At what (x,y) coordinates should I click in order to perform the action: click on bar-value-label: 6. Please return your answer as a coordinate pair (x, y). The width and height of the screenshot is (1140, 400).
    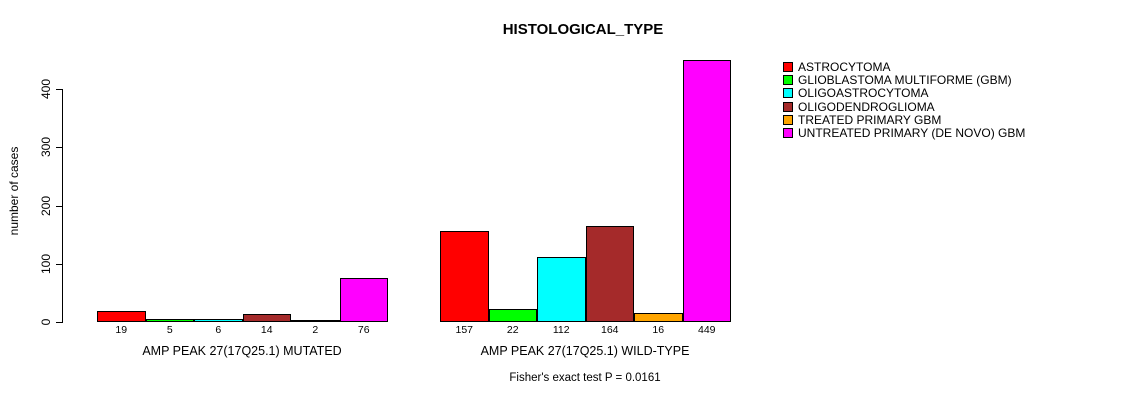
    Looking at the image, I should click on (218, 330).